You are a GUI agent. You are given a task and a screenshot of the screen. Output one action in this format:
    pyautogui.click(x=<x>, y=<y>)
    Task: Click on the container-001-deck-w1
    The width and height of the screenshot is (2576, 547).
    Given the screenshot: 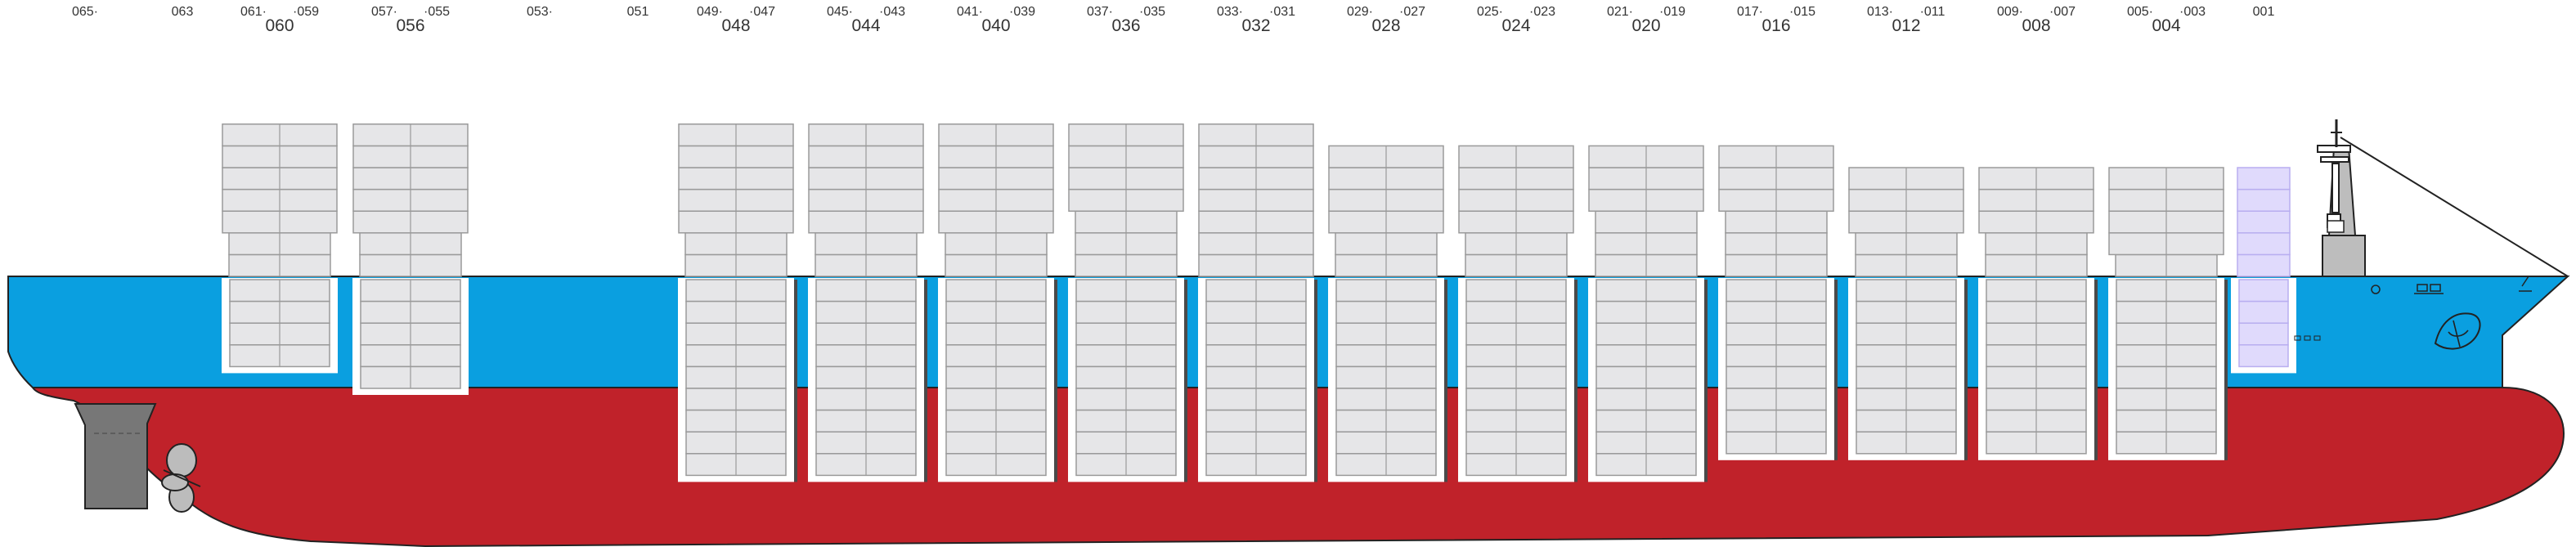 What is the action you would take?
    pyautogui.click(x=2264, y=265)
    